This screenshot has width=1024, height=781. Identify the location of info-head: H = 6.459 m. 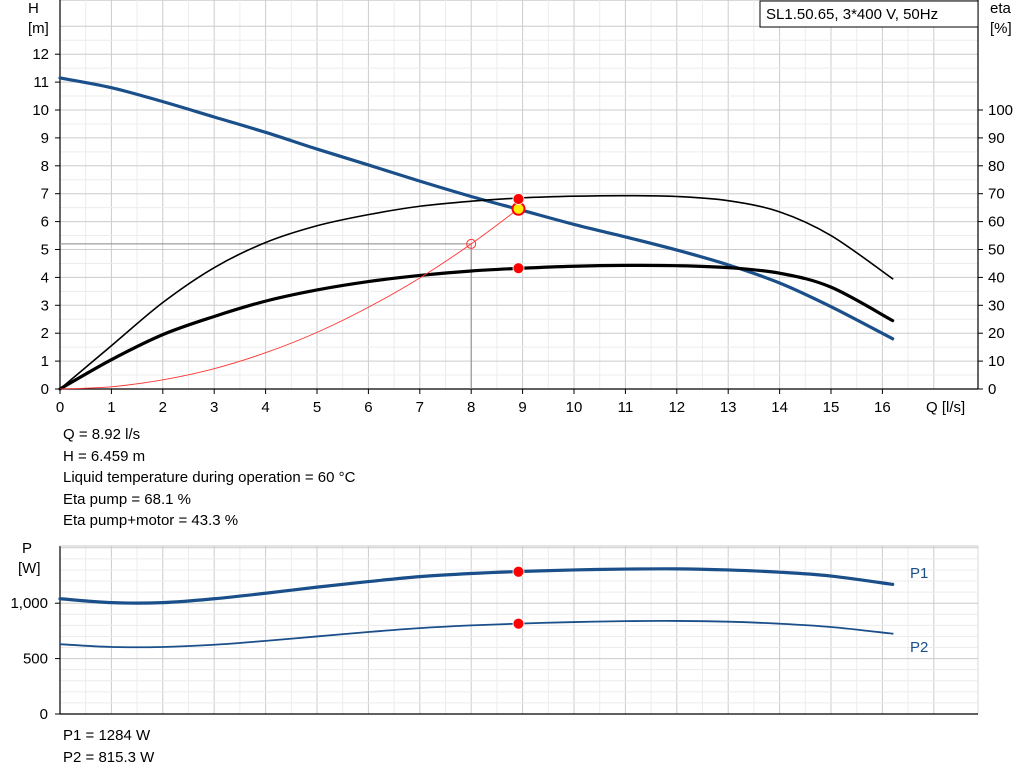
(104, 456).